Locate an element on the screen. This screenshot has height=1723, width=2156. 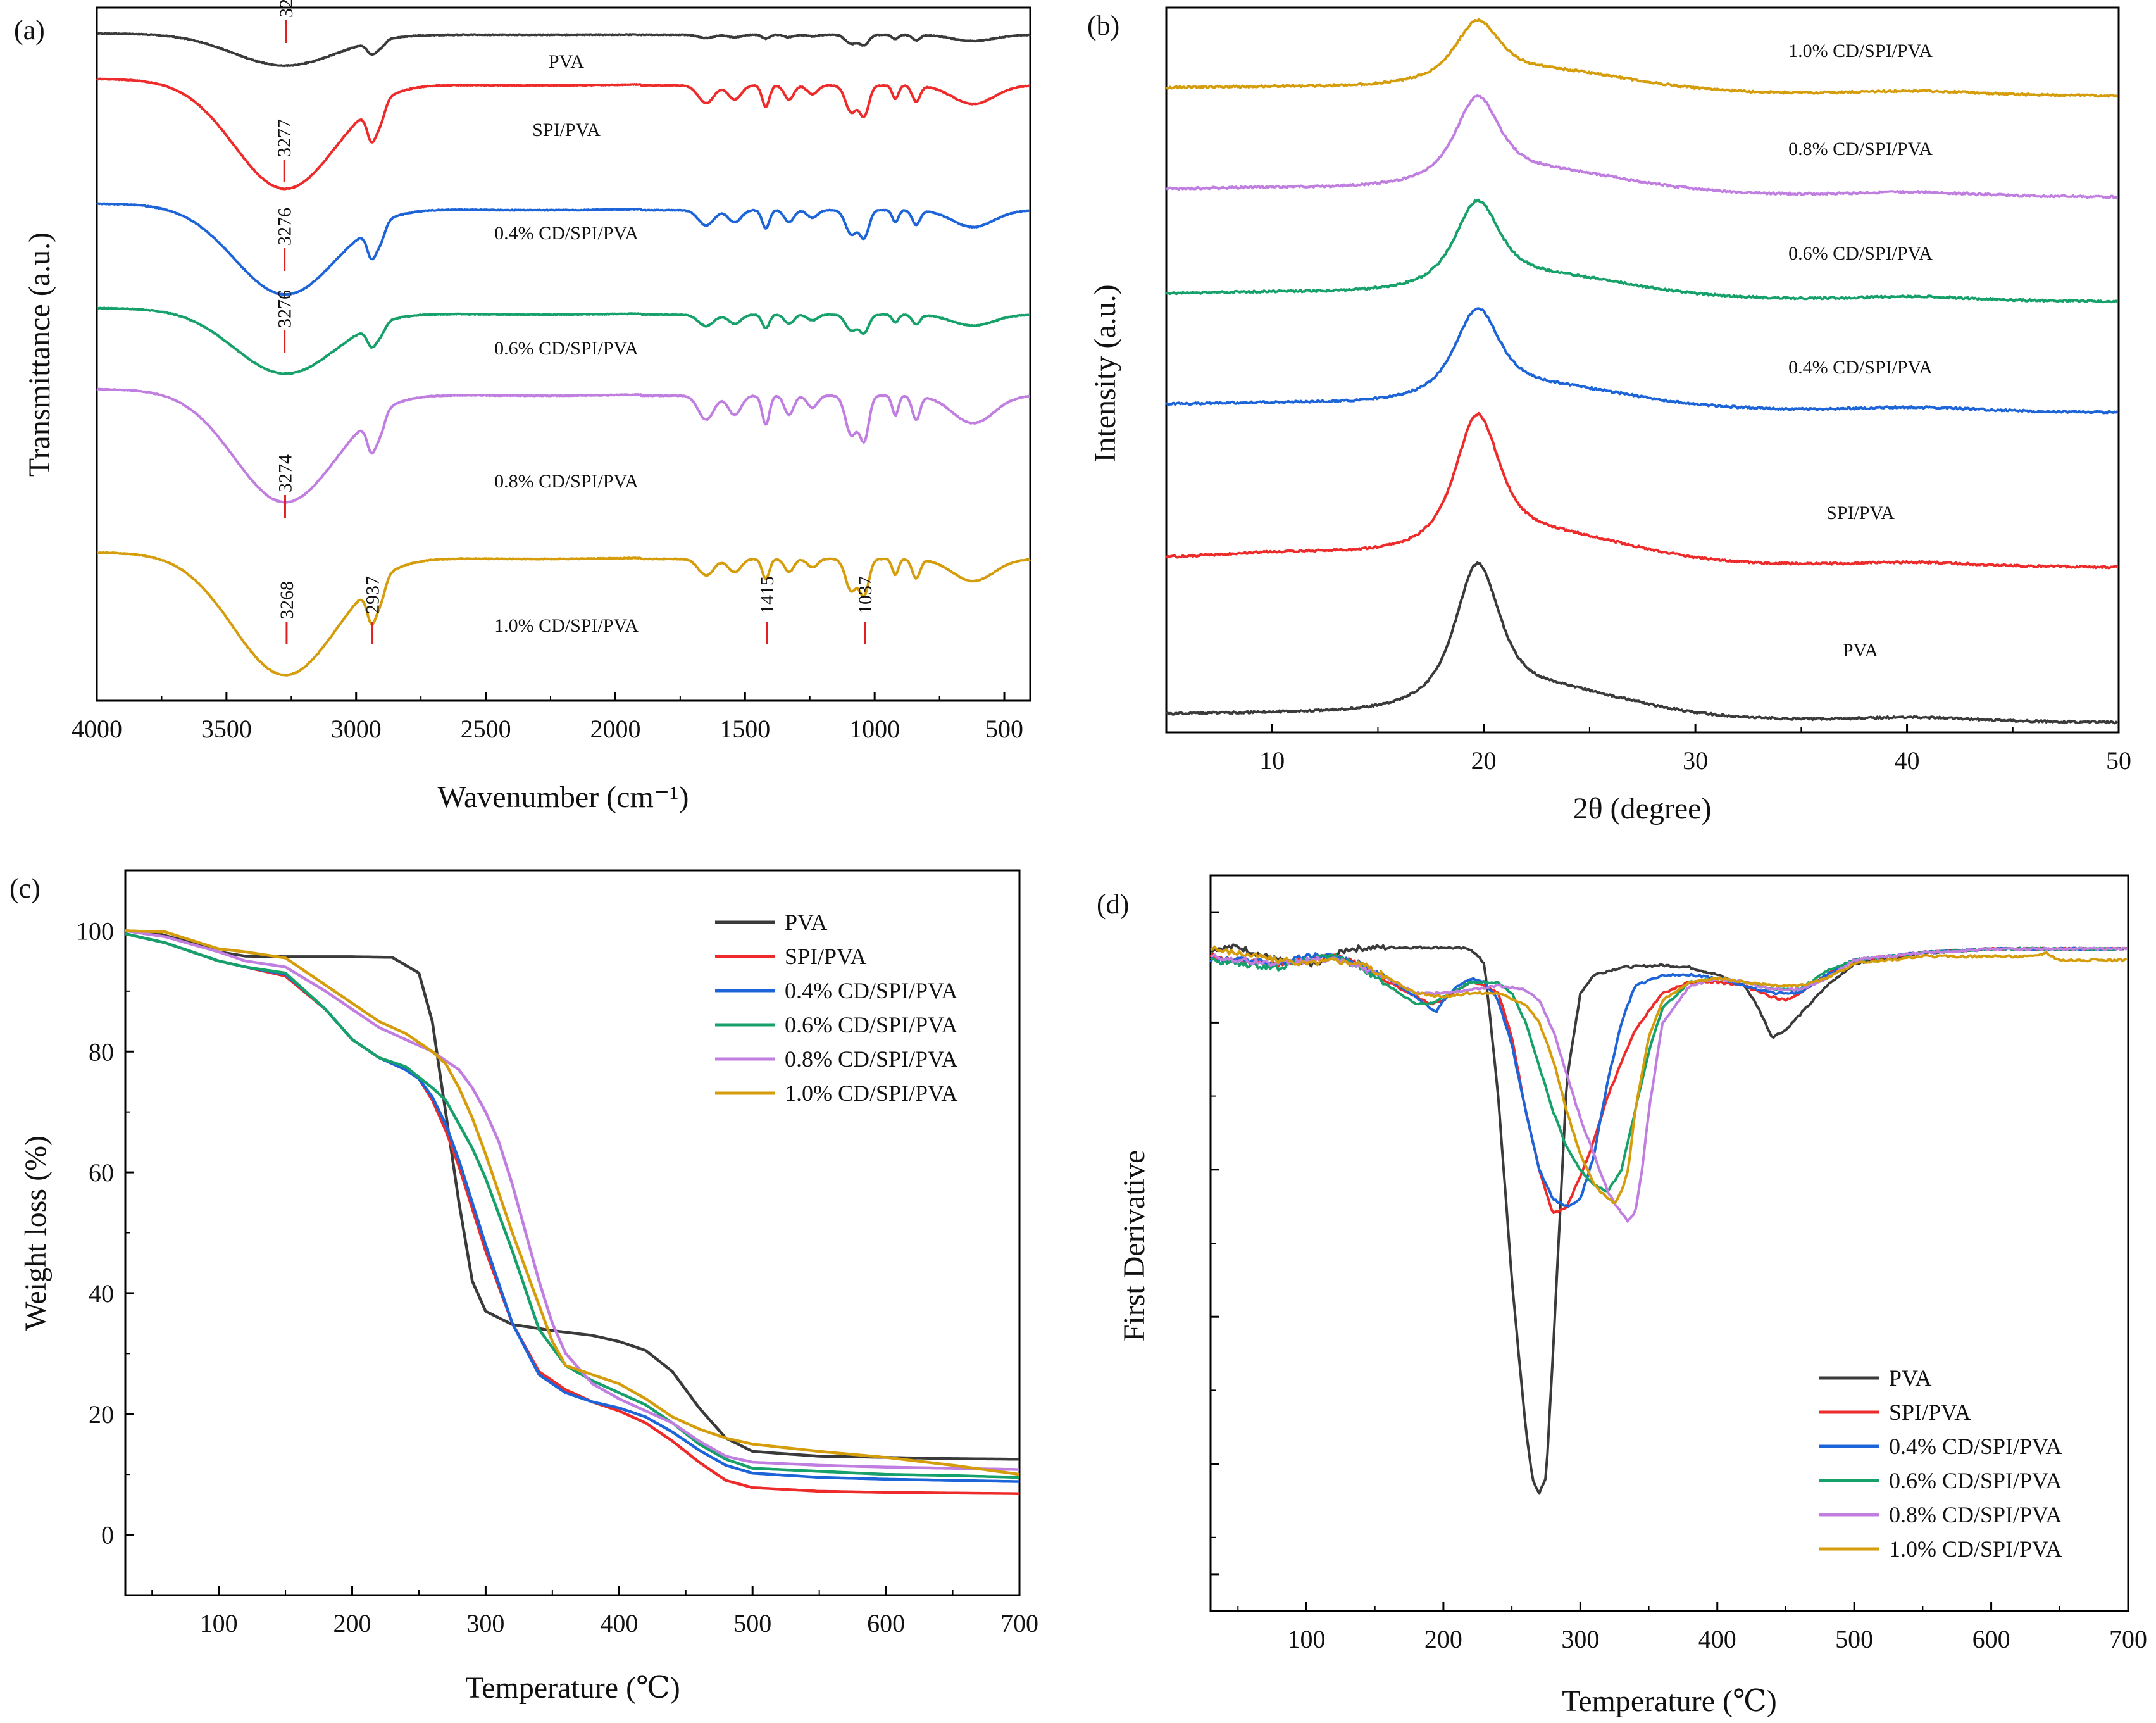
c-x-tick-label: 700 is located at coordinates (1019, 1623).